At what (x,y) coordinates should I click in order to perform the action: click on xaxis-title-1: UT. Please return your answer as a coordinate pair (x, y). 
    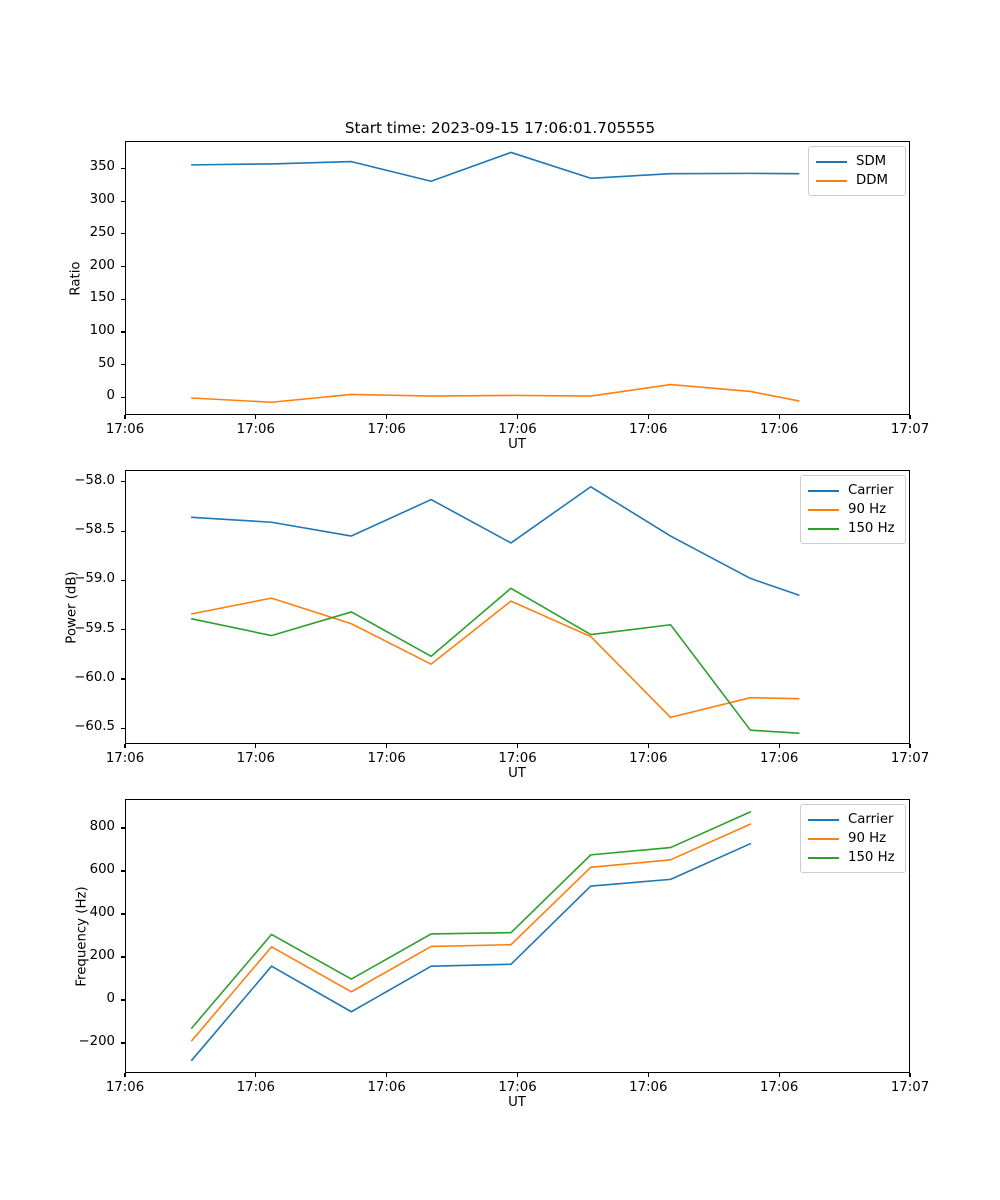
    Looking at the image, I should click on (517, 444).